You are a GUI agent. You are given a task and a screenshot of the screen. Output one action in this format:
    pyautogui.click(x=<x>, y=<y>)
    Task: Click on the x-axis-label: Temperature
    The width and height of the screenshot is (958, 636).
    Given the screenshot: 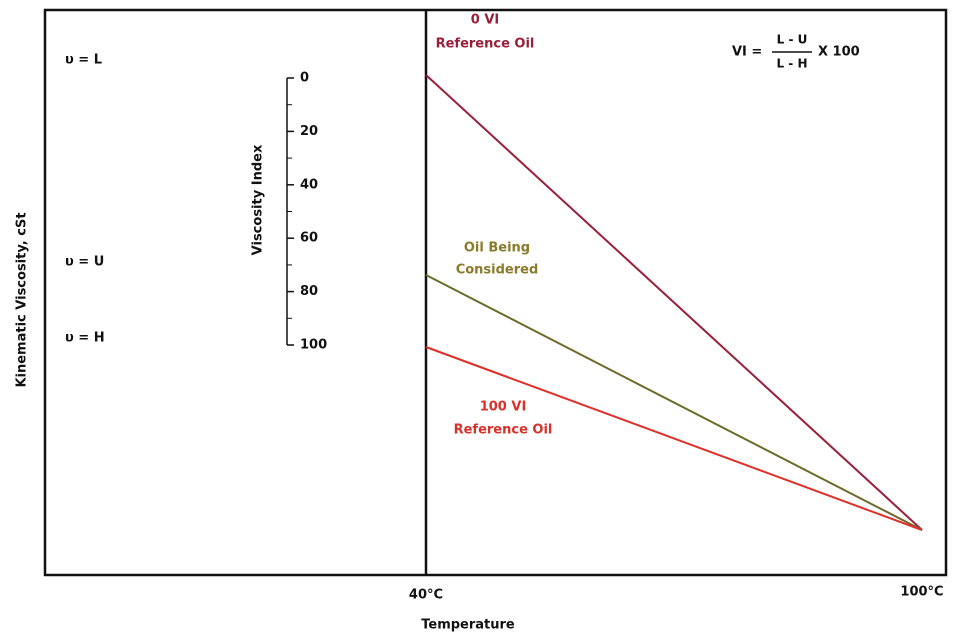 What is the action you would take?
    pyautogui.click(x=468, y=625)
    